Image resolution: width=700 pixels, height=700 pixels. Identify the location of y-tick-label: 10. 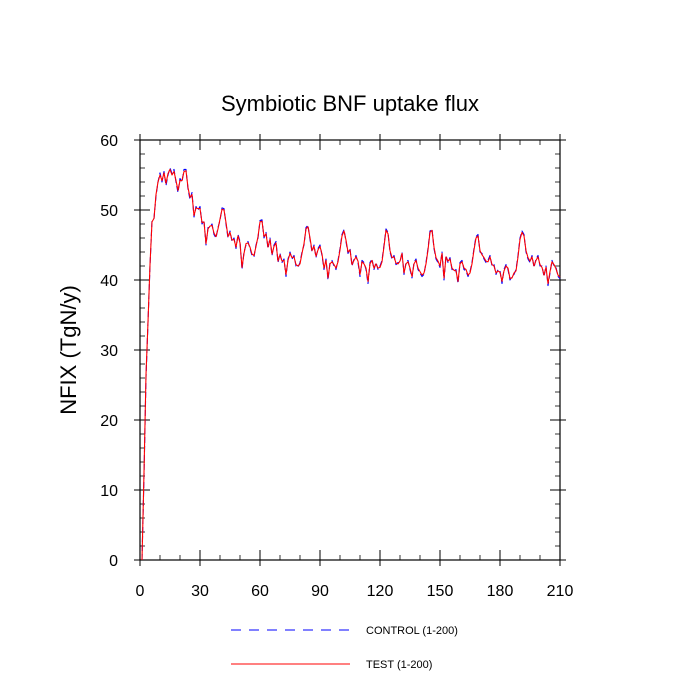
(109, 491).